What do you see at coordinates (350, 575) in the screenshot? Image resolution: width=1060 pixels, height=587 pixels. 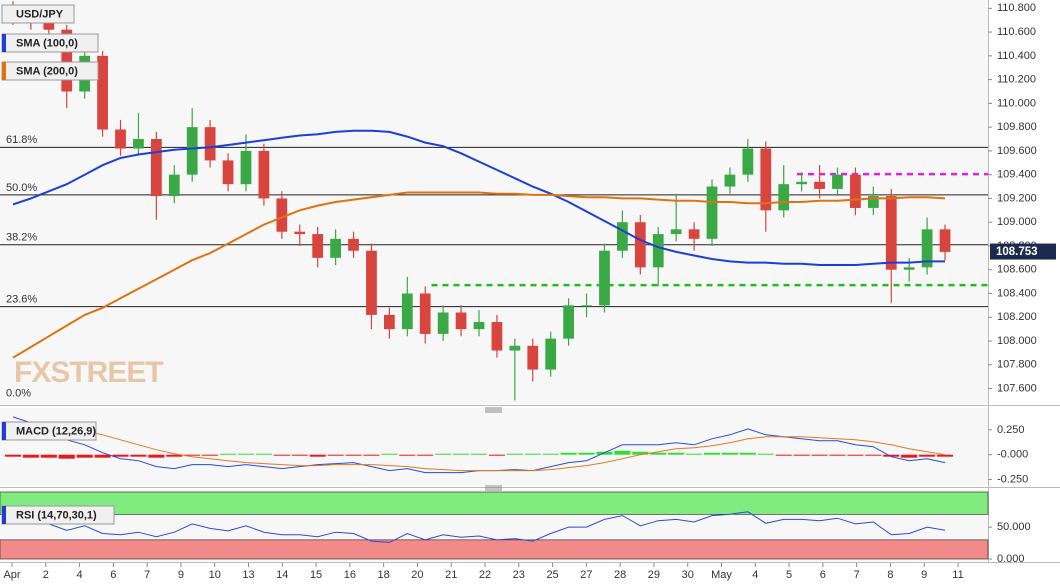 I see `x-tick-label: 16` at bounding box center [350, 575].